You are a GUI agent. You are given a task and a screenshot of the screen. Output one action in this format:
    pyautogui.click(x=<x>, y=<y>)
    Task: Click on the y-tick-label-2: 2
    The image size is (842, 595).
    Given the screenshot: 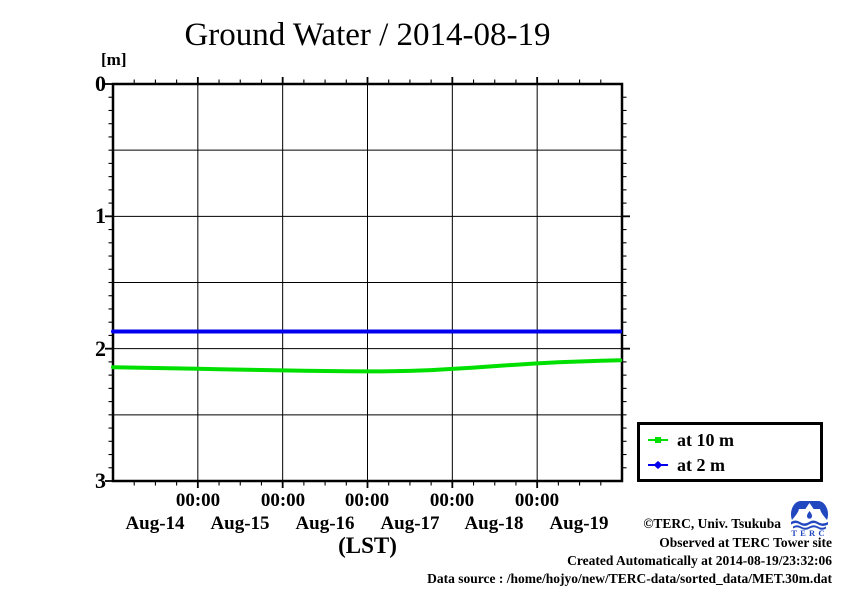 What is the action you would take?
    pyautogui.click(x=100, y=348)
    